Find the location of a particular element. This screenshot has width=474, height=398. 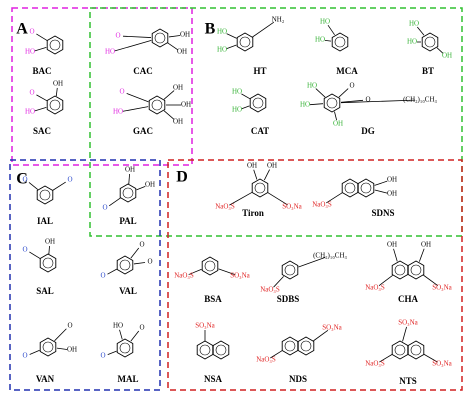

compound-name: CAT is located at coordinates (260, 131).